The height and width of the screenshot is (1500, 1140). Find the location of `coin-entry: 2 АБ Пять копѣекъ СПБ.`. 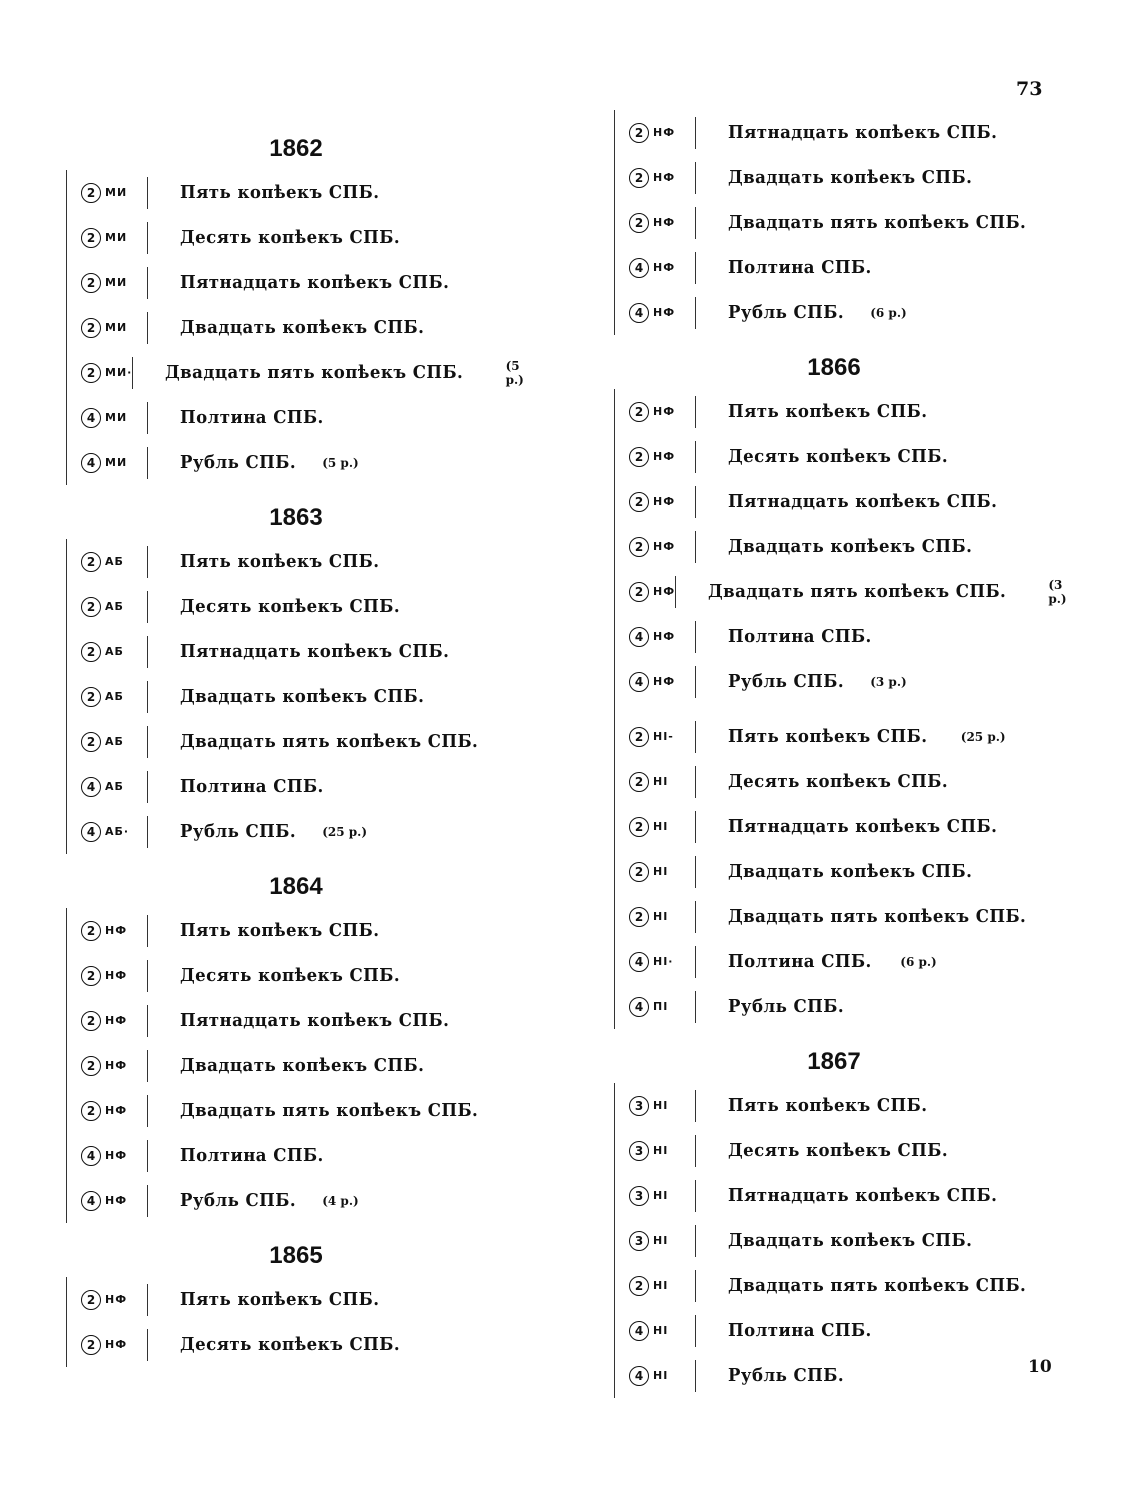

coin-entry: 2 АБ Пять копѣекъ СПБ. is located at coordinates (296, 561).